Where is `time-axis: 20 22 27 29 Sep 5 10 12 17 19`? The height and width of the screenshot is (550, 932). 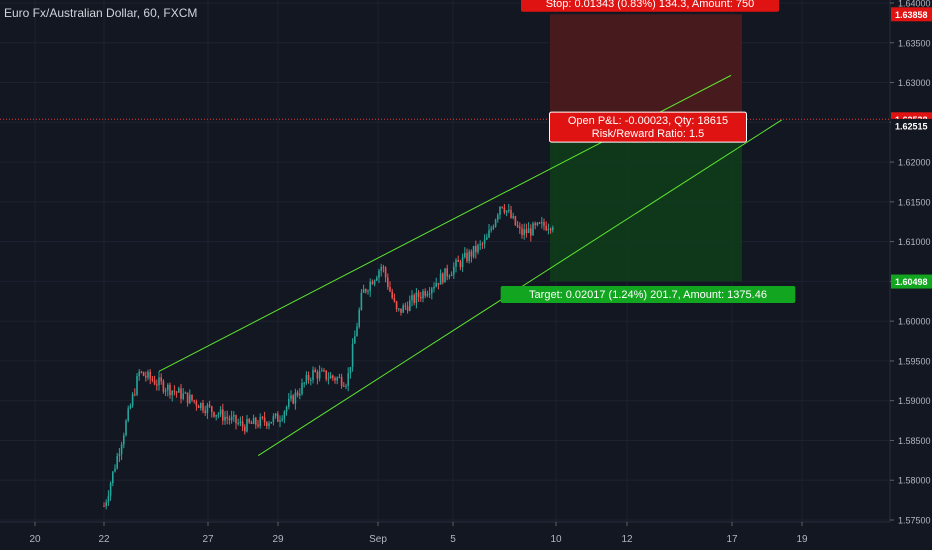 time-axis: 20 22 27 29 Sep 5 10 12 17 19 is located at coordinates (445, 533).